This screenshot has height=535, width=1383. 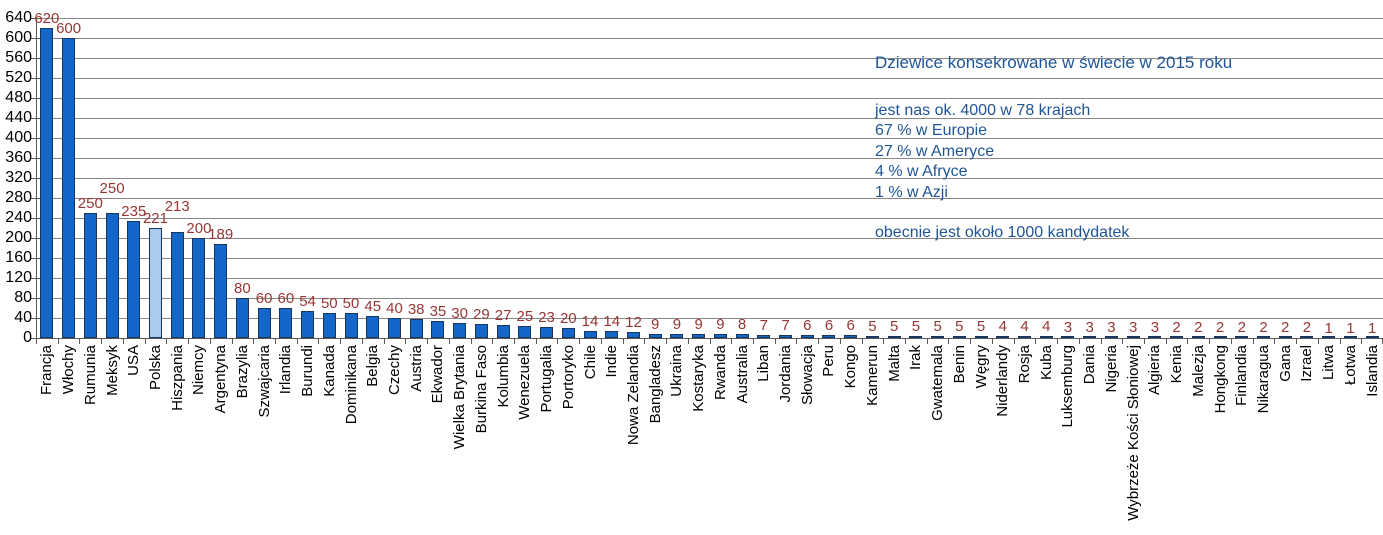 I want to click on bar-value-label: 12, so click(x=633, y=322).